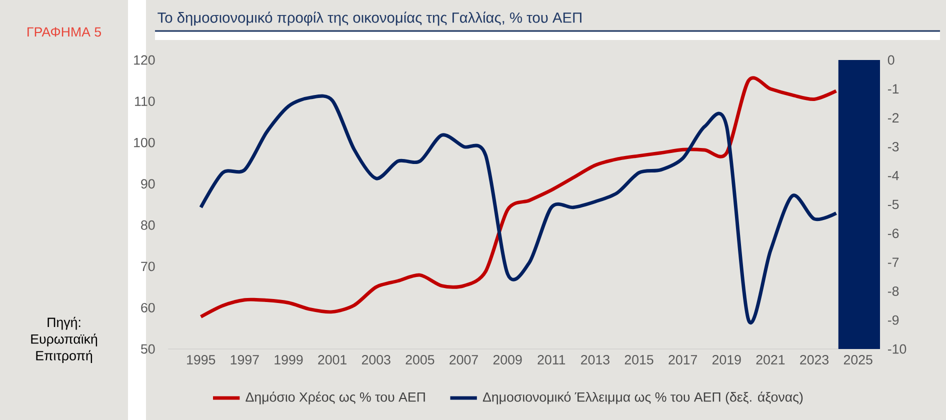  What do you see at coordinates (595, 359) in the screenshot?
I see `x-tick-label: 2013` at bounding box center [595, 359].